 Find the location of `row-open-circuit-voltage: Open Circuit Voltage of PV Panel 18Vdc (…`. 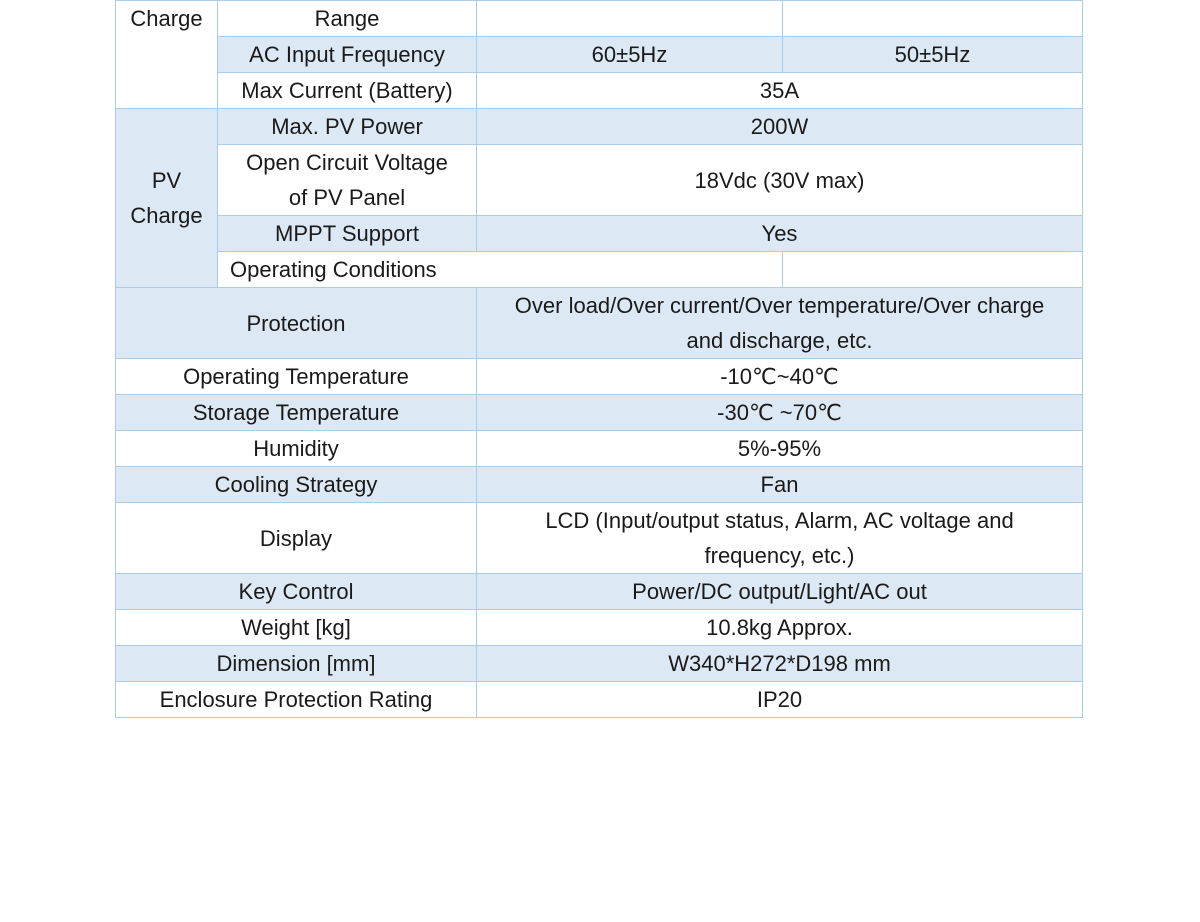

row-open-circuit-voltage: Open Circuit Voltage of PV Panel 18Vdc (… is located at coordinates (599, 180).